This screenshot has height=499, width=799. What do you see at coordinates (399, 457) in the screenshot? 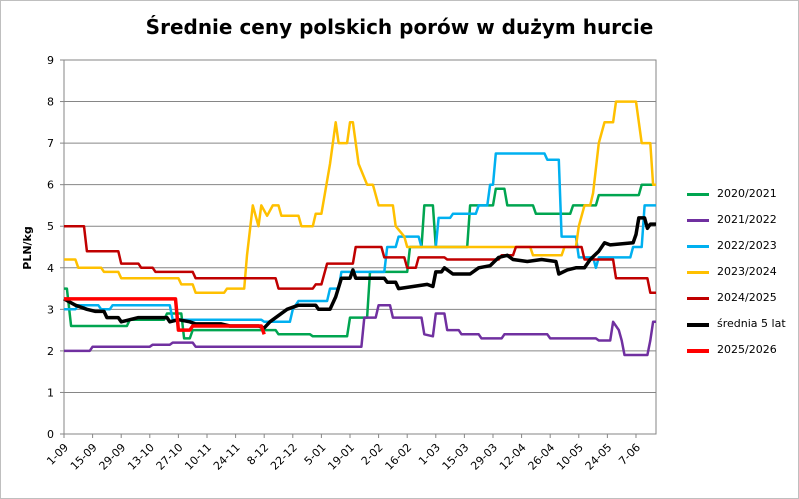
I see `x-tick-label: 16-02` at bounding box center [399, 457].